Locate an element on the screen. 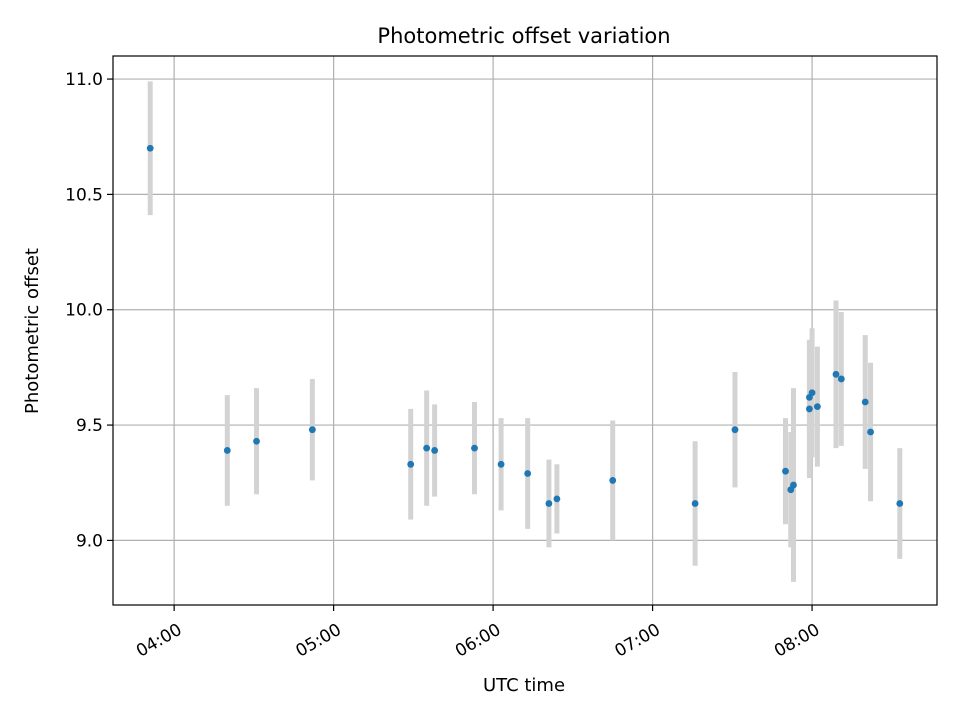  y-tick-label: 10.0 is located at coordinates (84, 311).